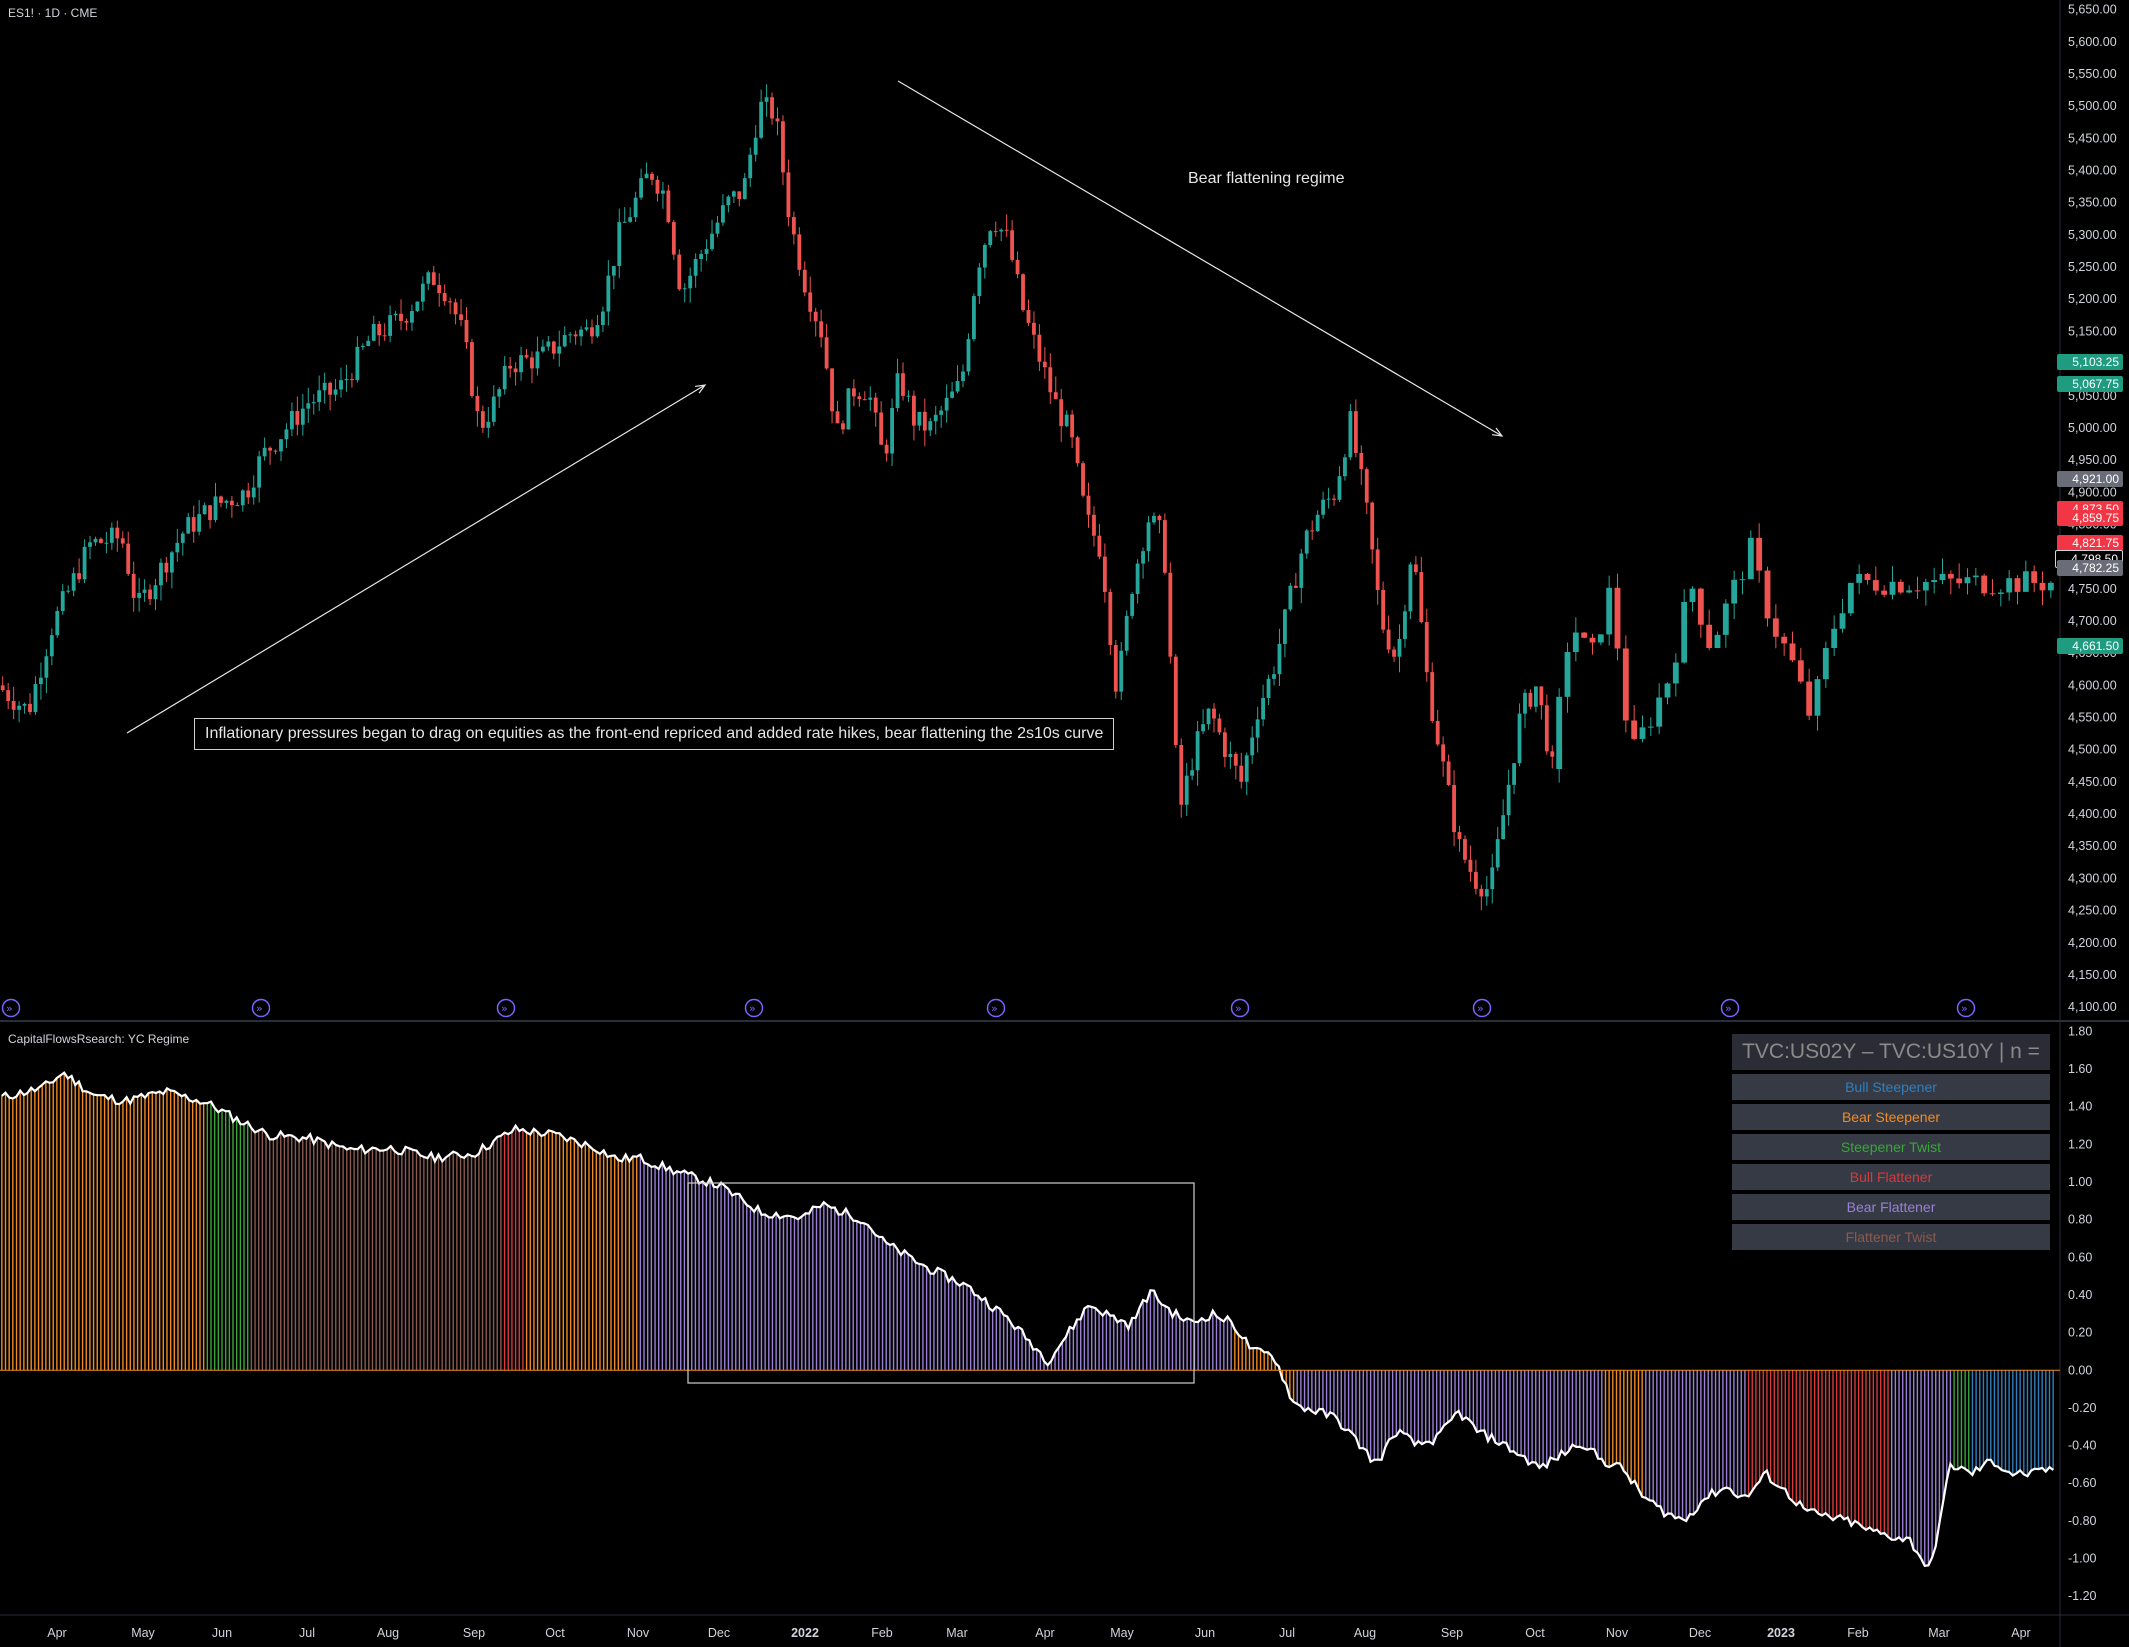  Describe the element at coordinates (1891, 1207) in the screenshot. I see `legend-item-bear-flattener: Bear Flattener` at that location.